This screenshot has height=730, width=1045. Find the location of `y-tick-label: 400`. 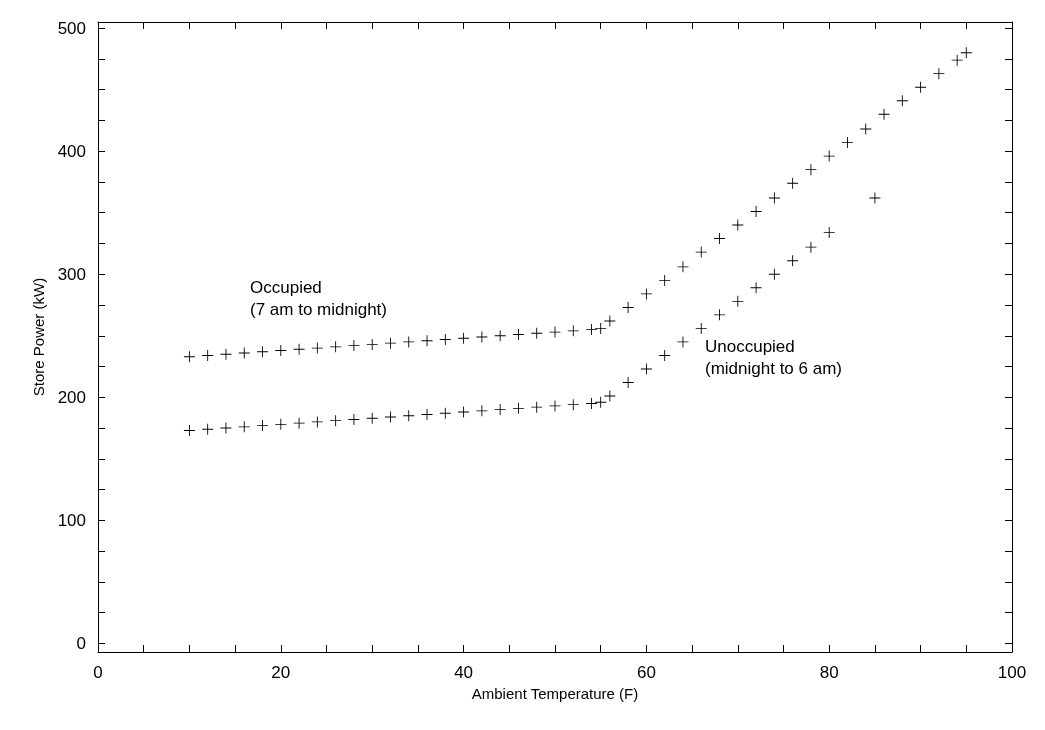

y-tick-label: 400 is located at coordinates (71, 151).